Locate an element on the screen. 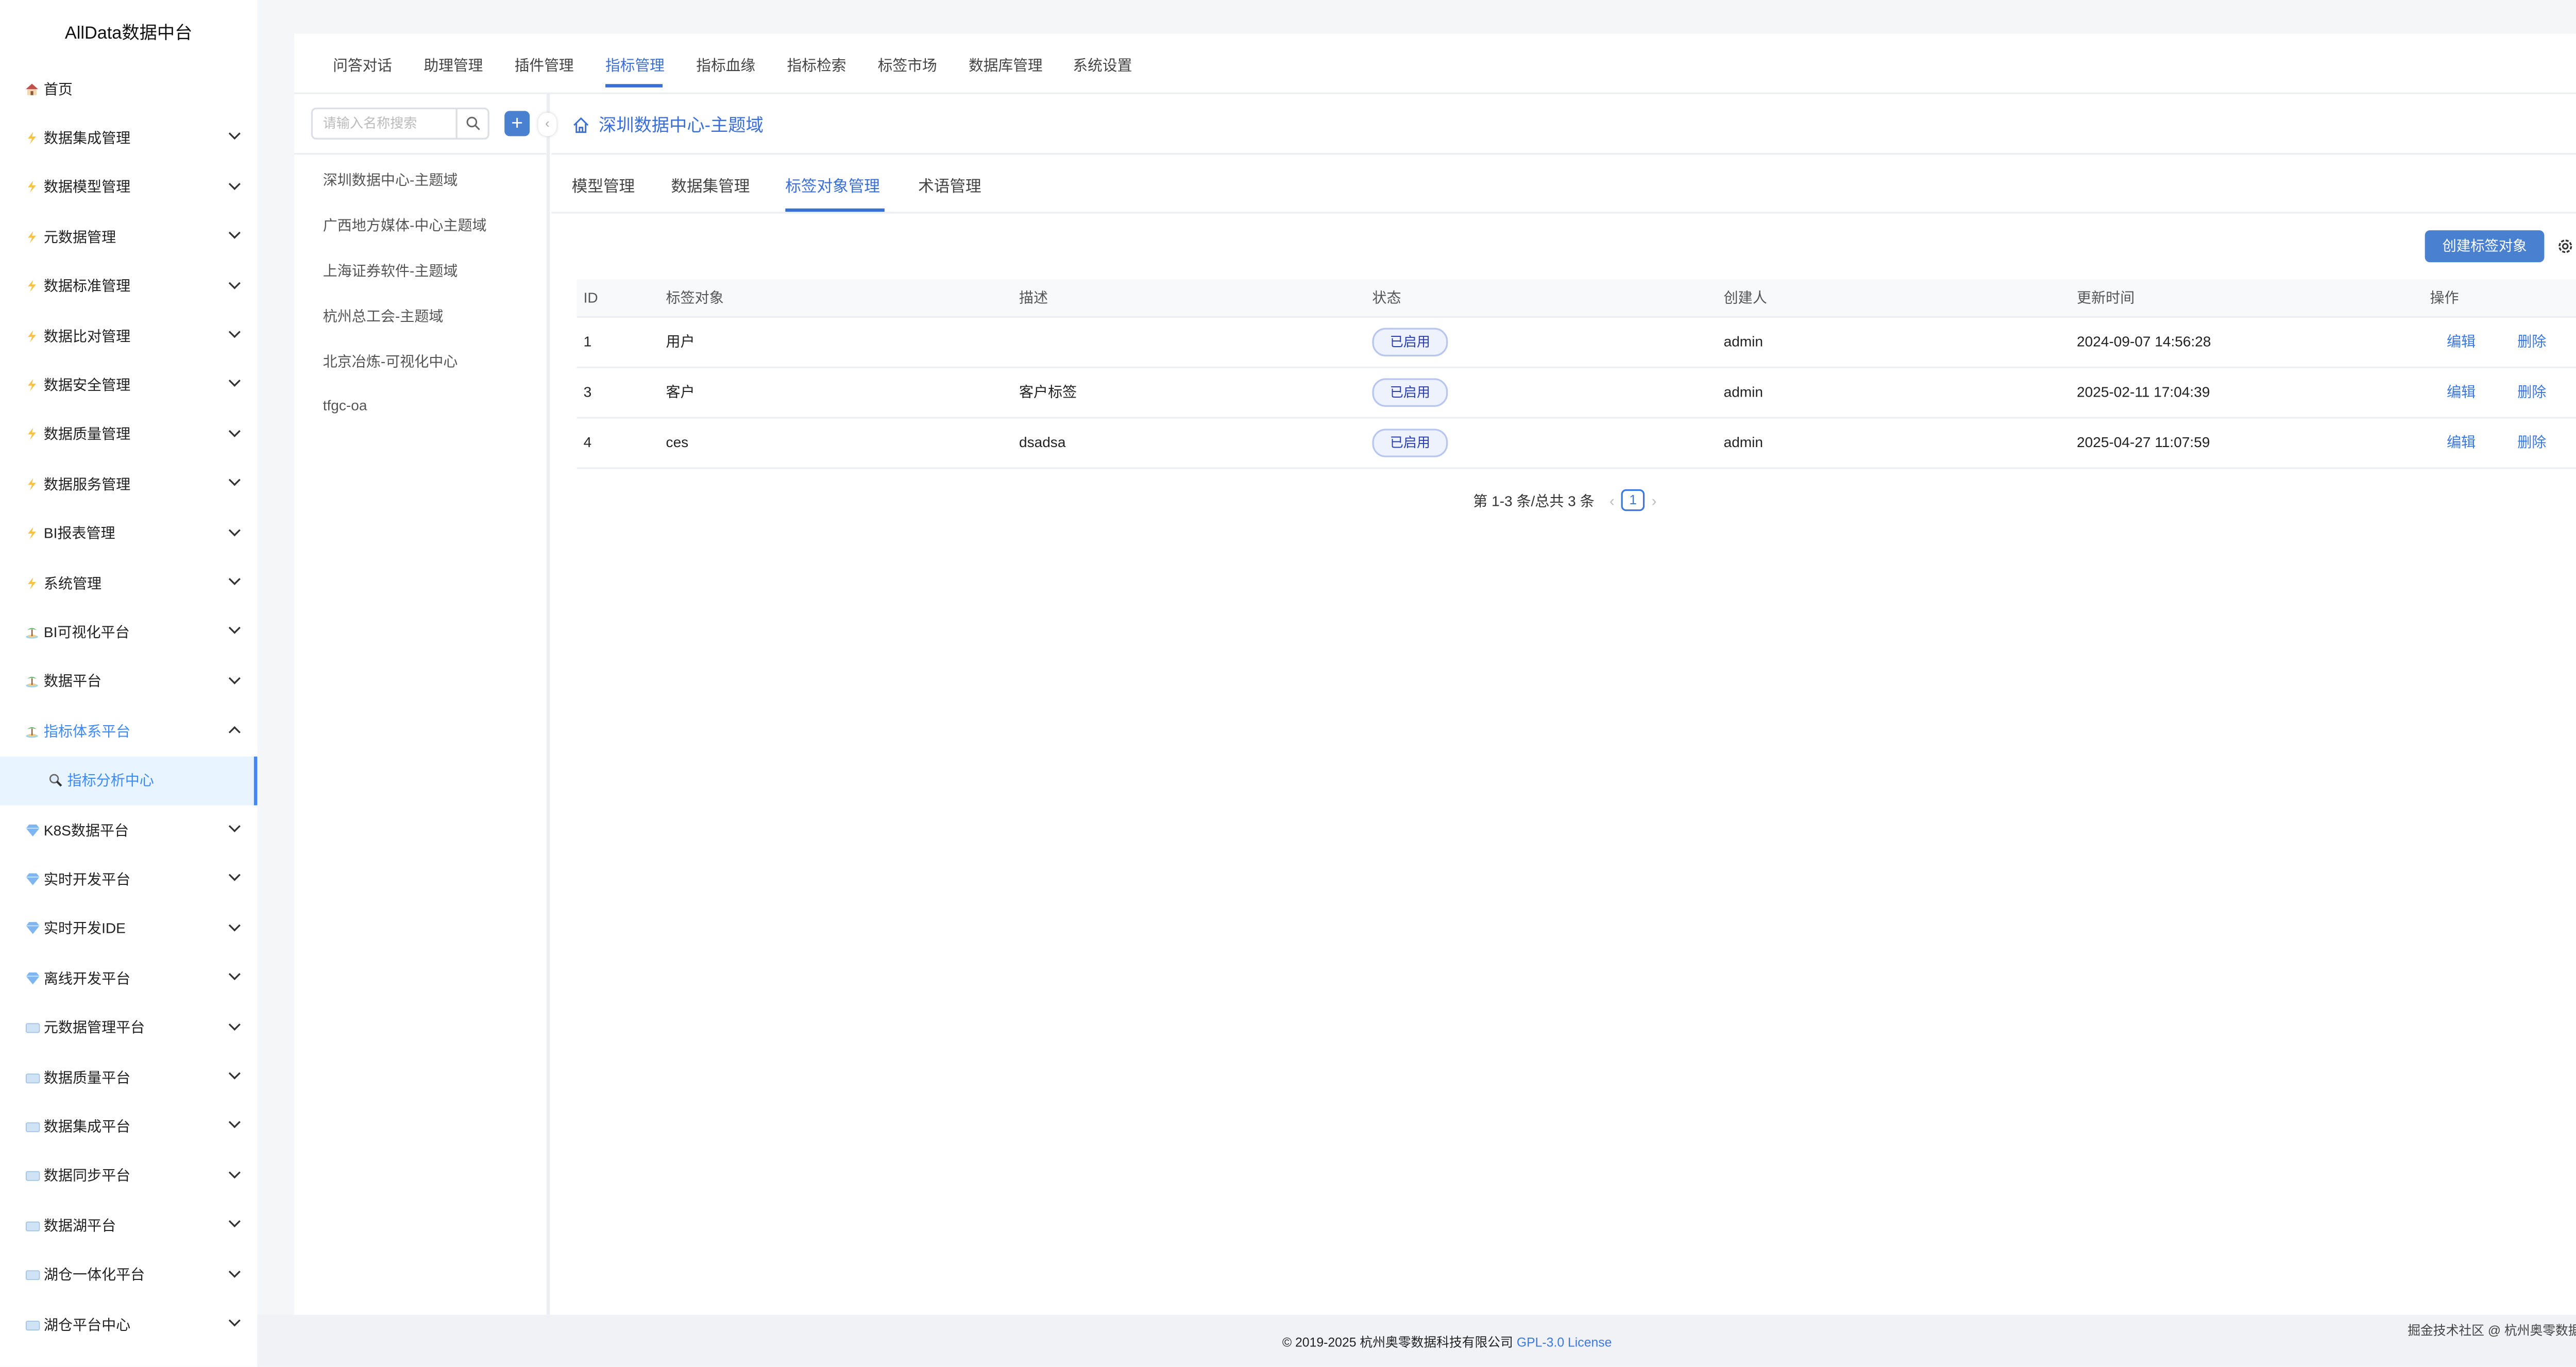 This screenshot has width=2576, height=1367. sidebar-item: 元数据管理 is located at coordinates (128, 237).